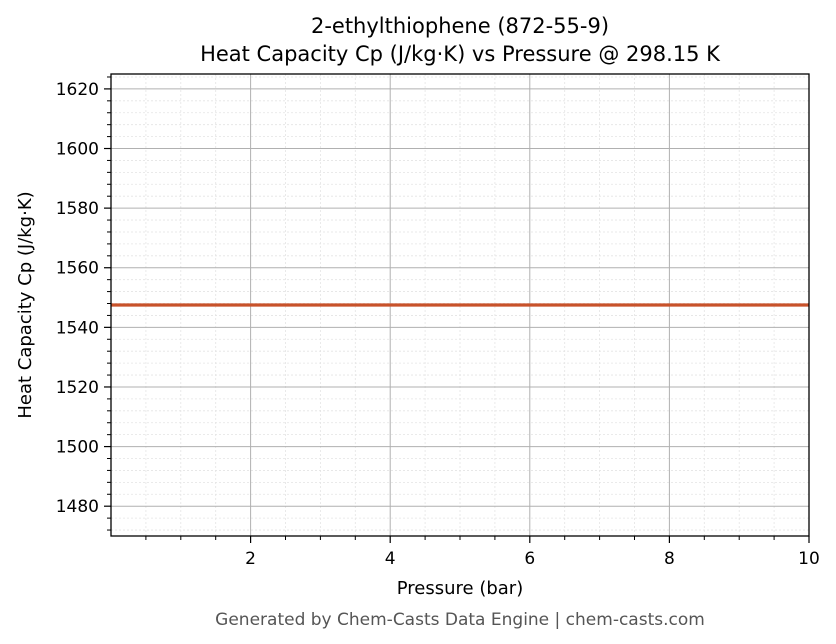  What do you see at coordinates (77, 209) in the screenshot?
I see `y-tick-label: 1580` at bounding box center [77, 209].